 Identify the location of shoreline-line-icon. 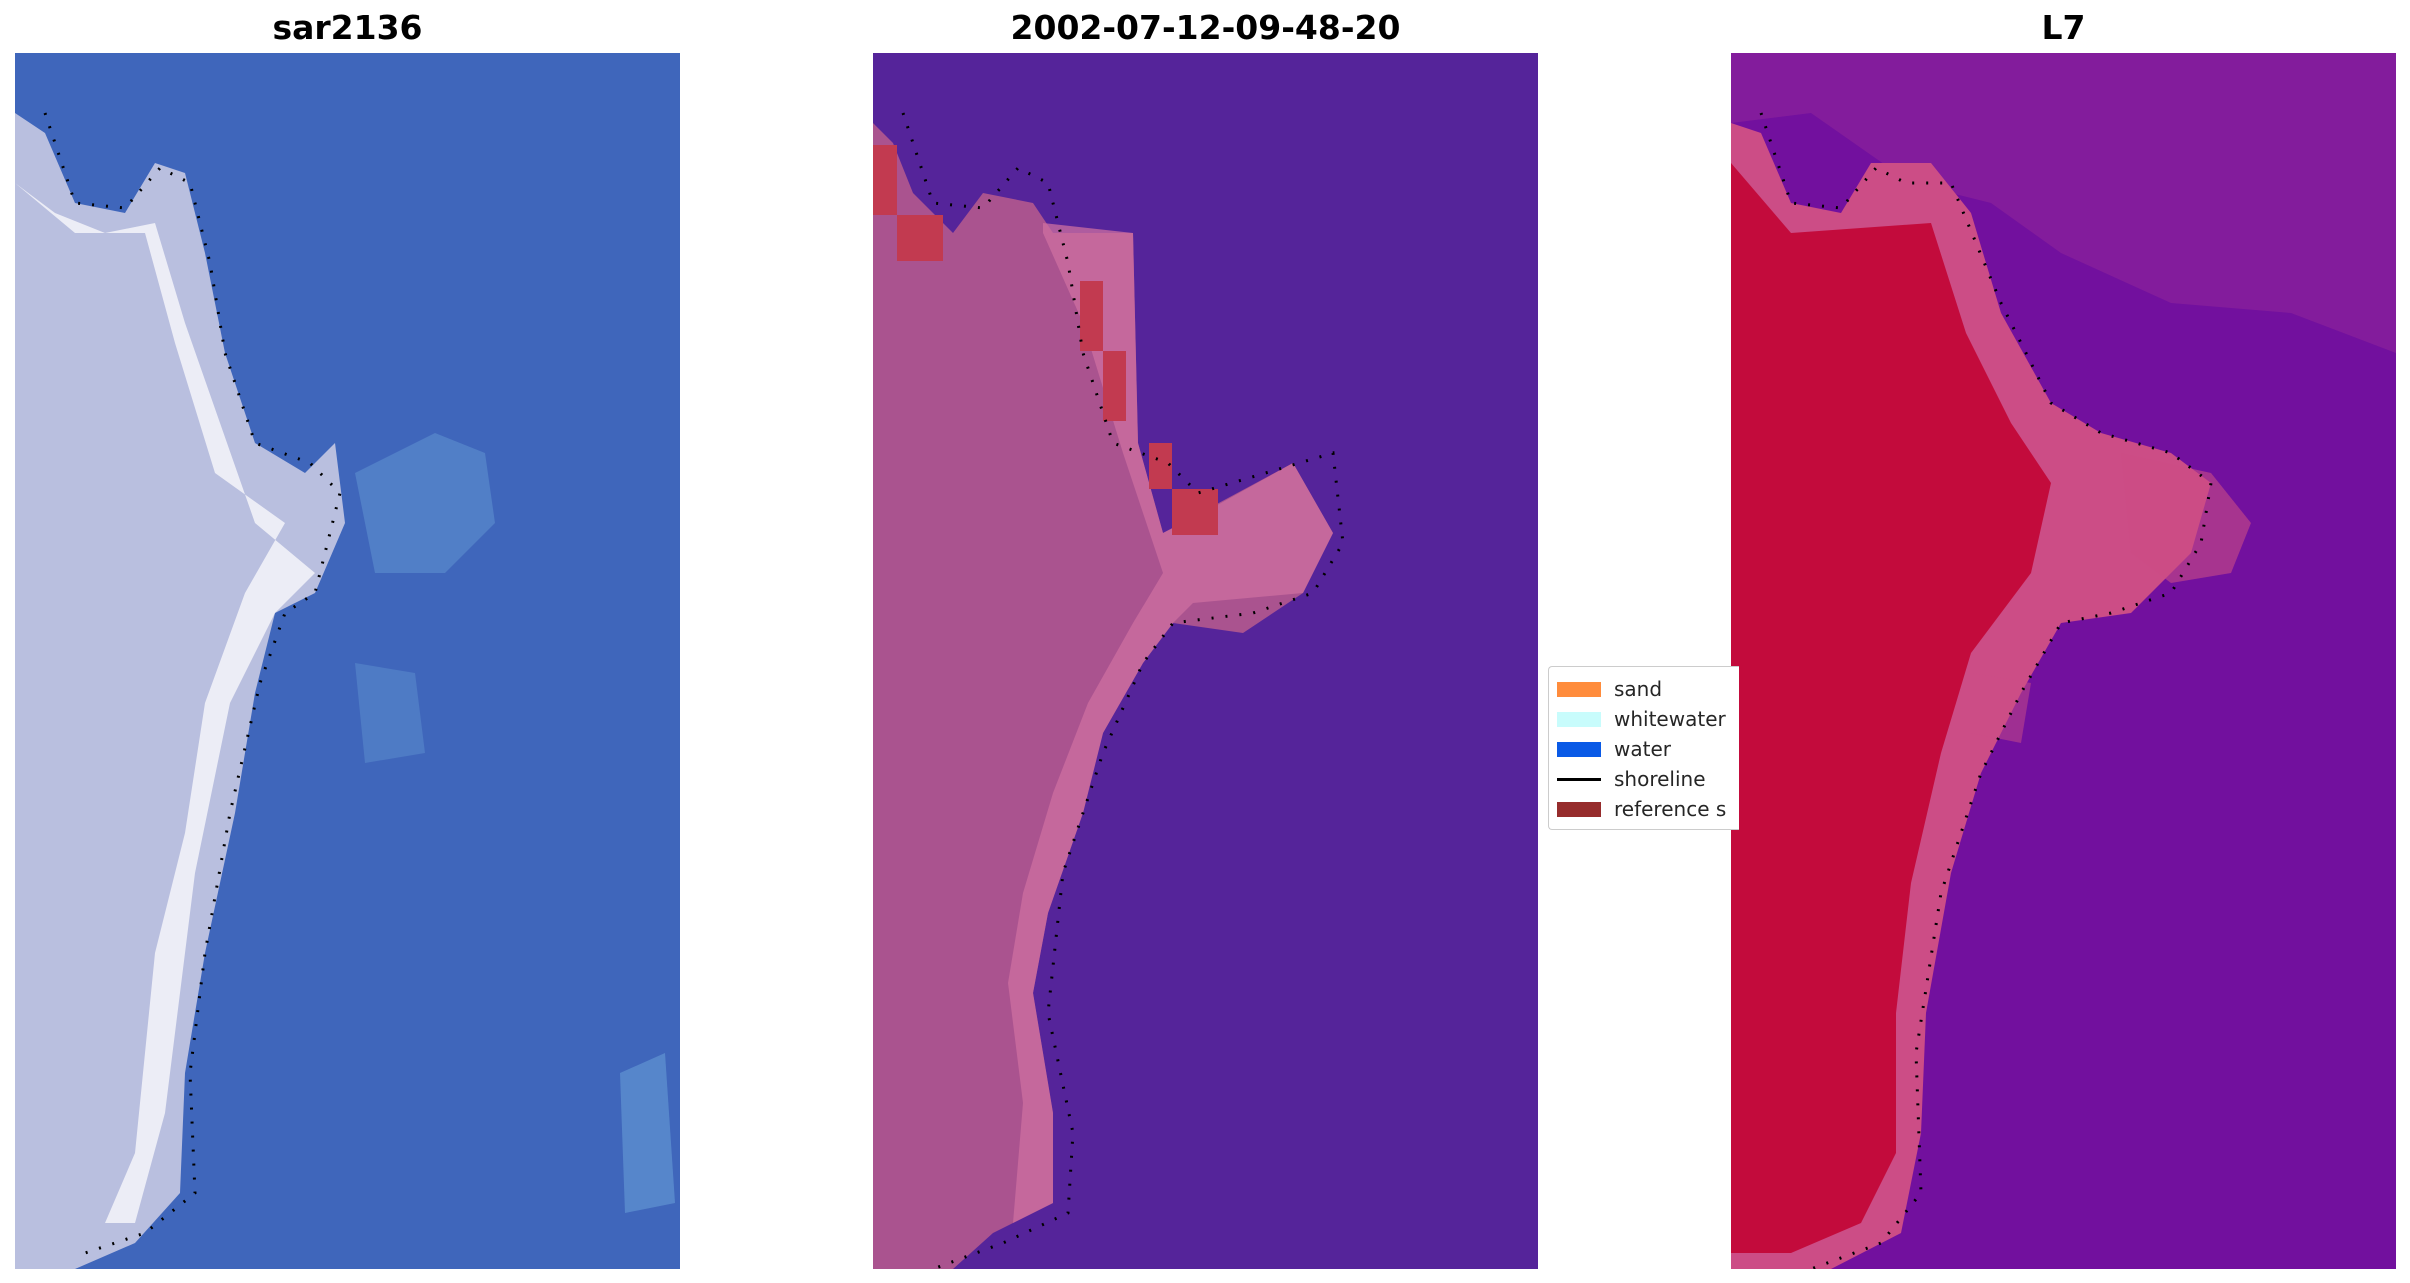
(1579, 779).